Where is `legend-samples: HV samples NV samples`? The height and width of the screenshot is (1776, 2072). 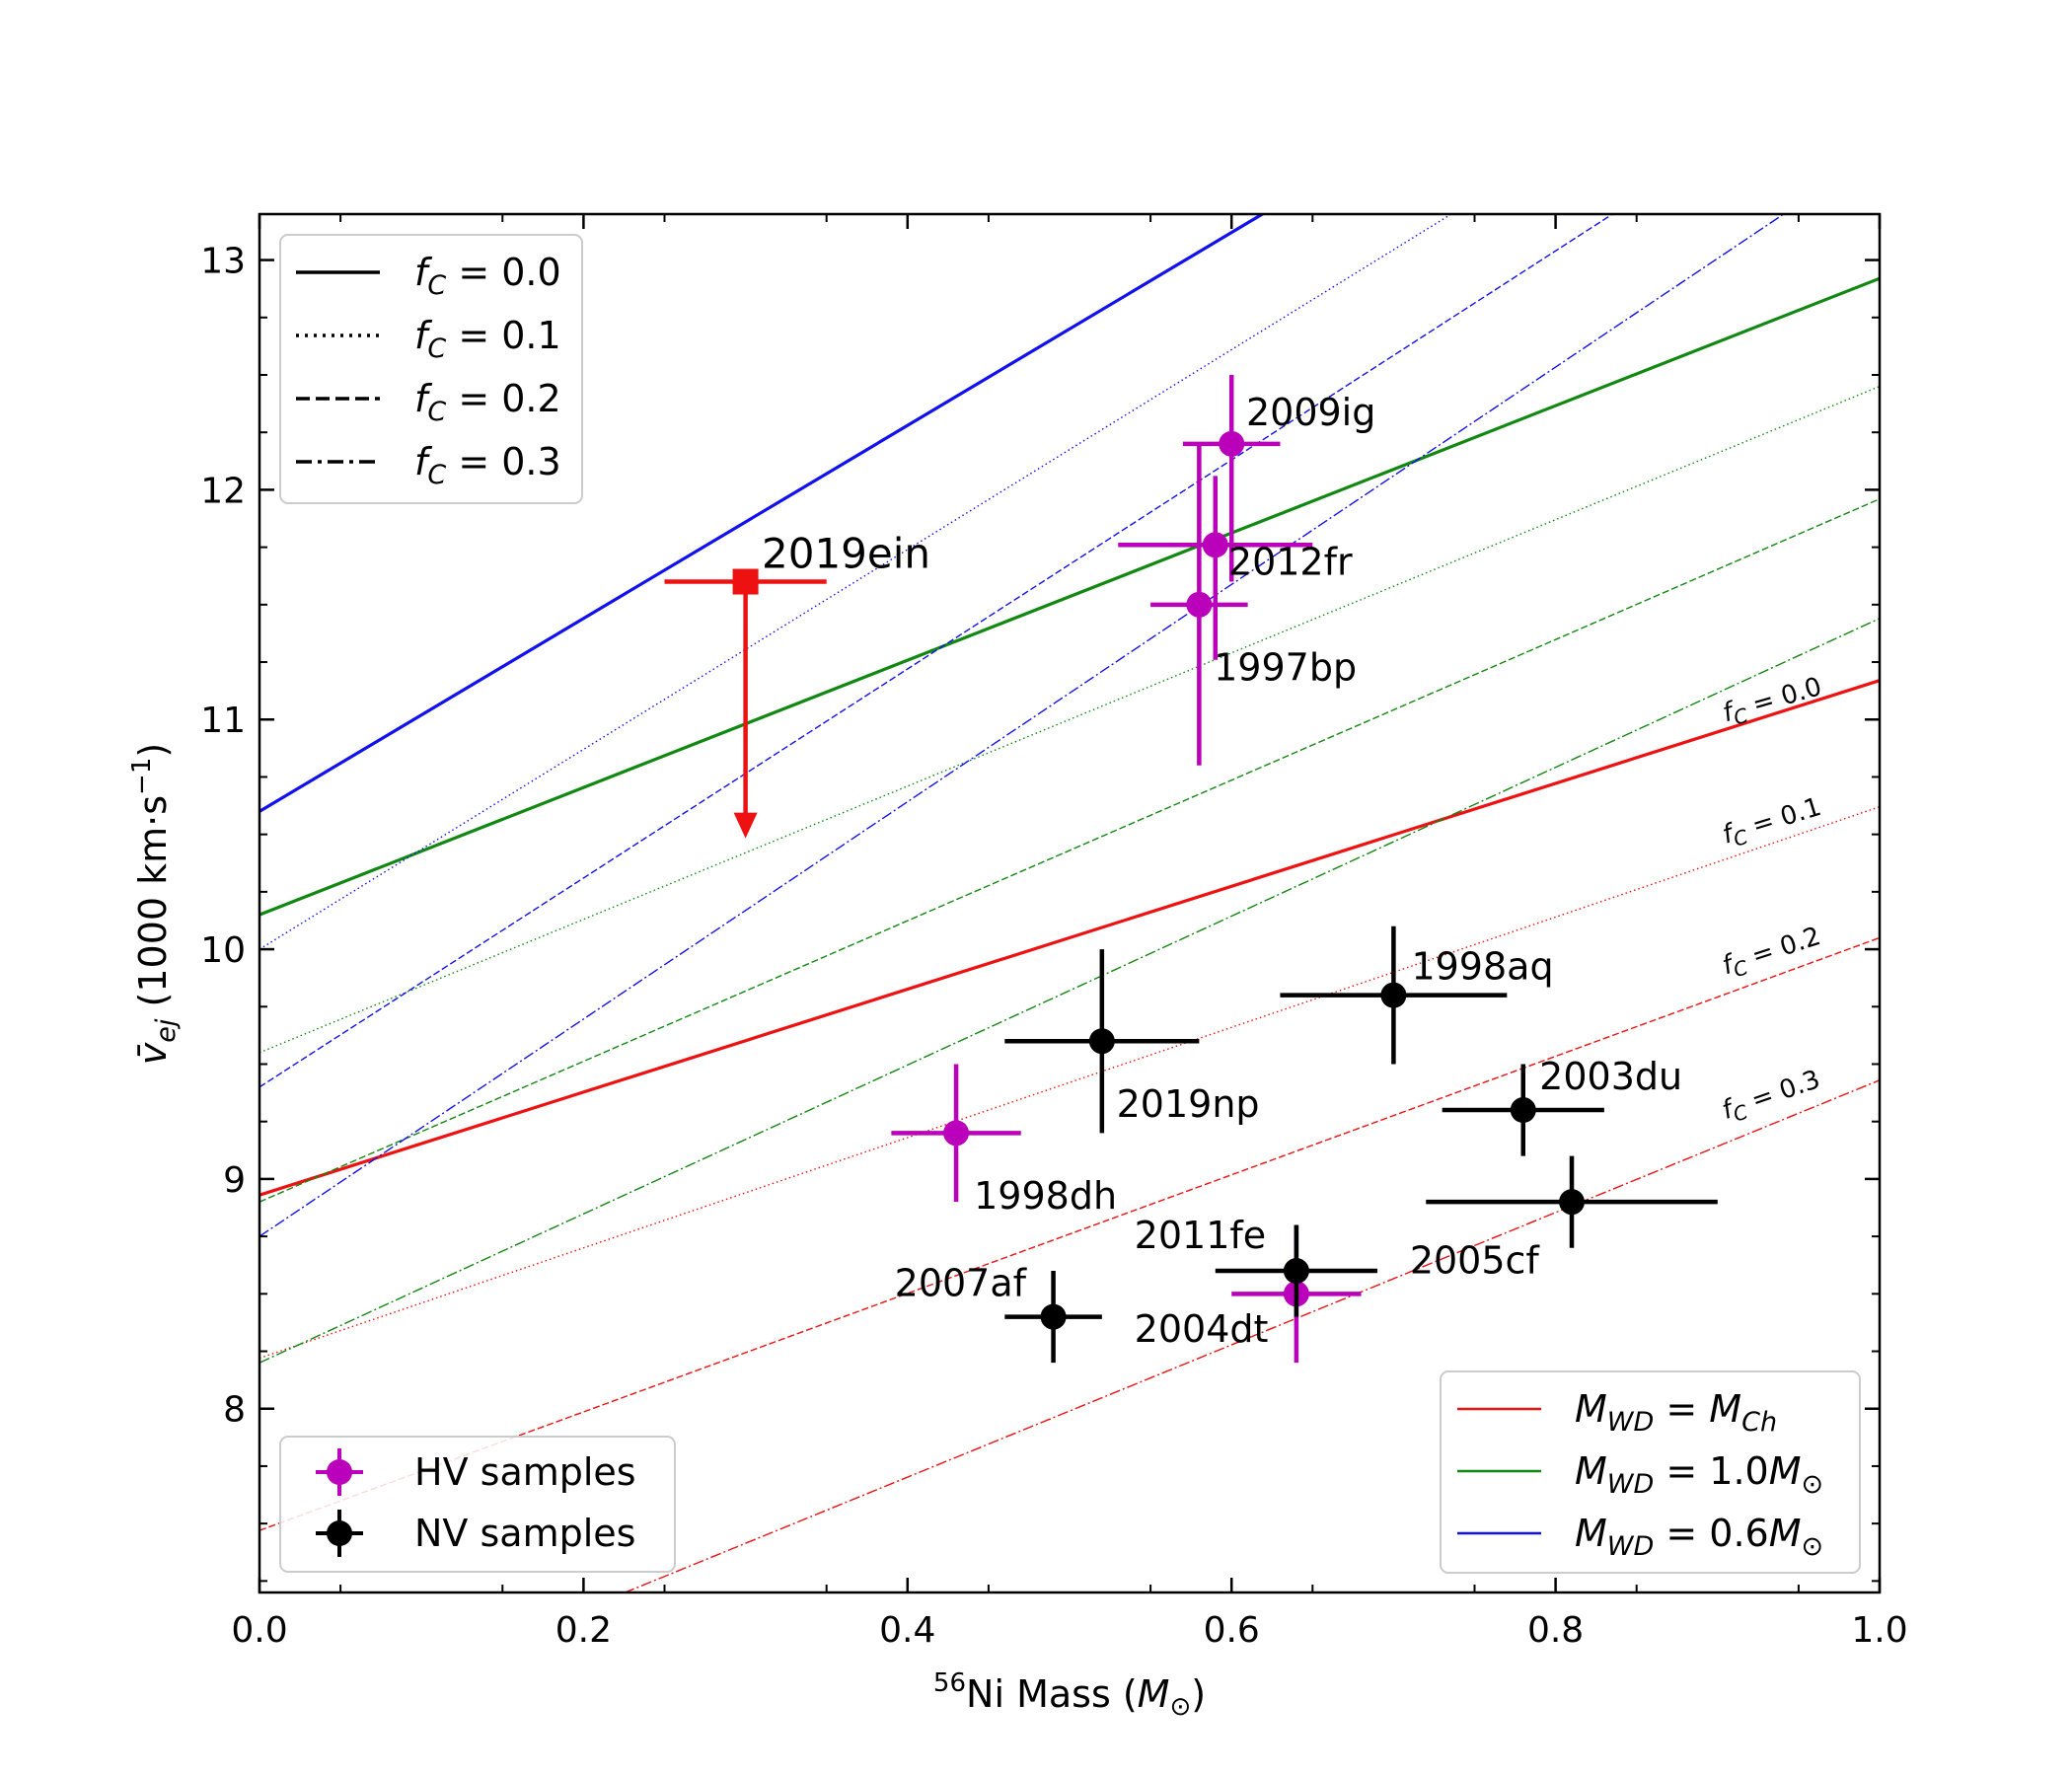
legend-samples: HV samples NV samples is located at coordinates (478, 1505).